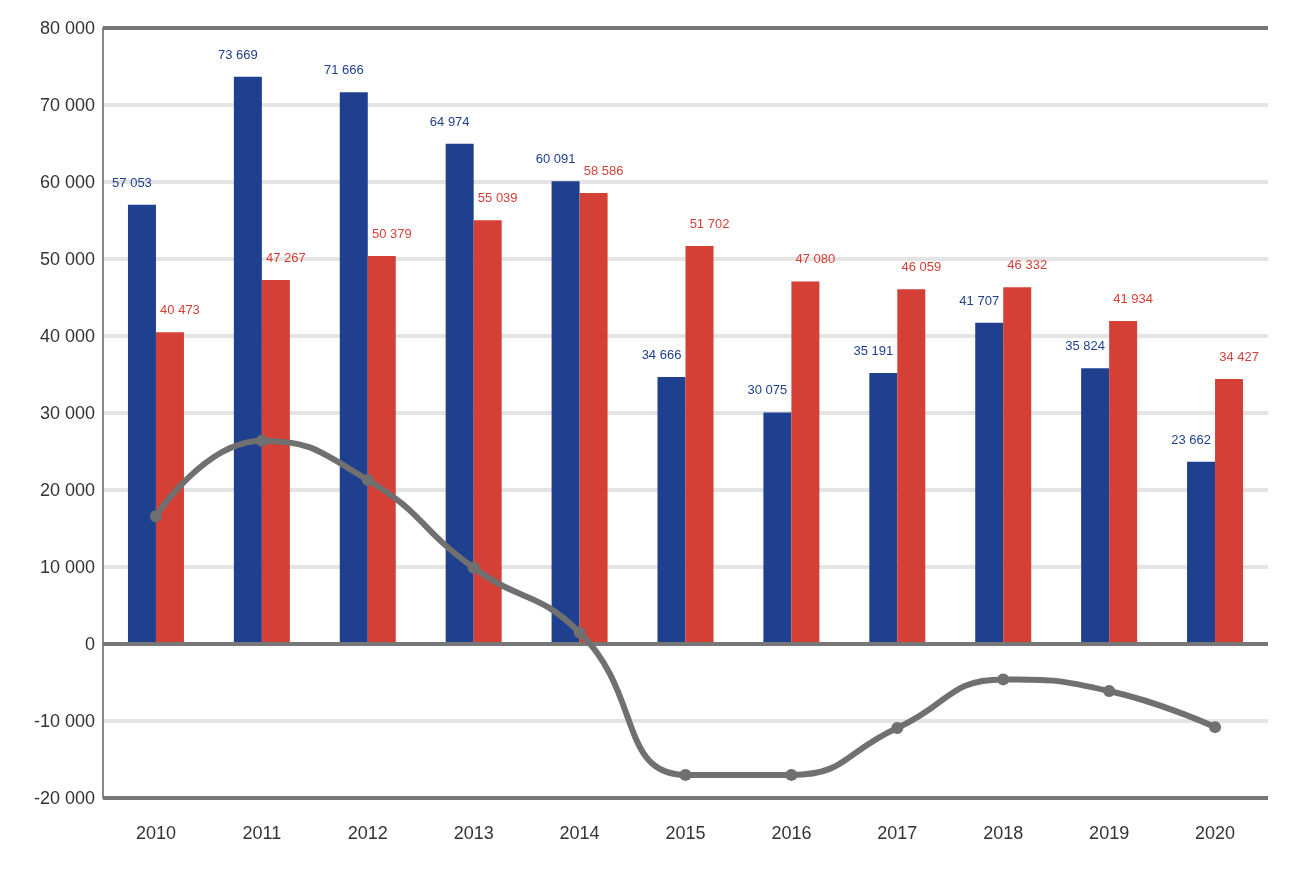 The width and height of the screenshot is (1300, 884). I want to click on y-tick-label: 70 000, so click(67, 105).